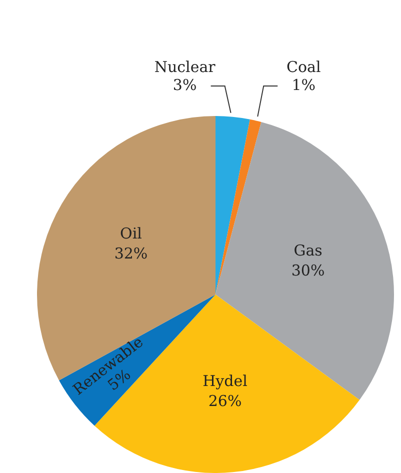 The image size is (401, 473). I want to click on data-label: 26%, so click(225, 401).